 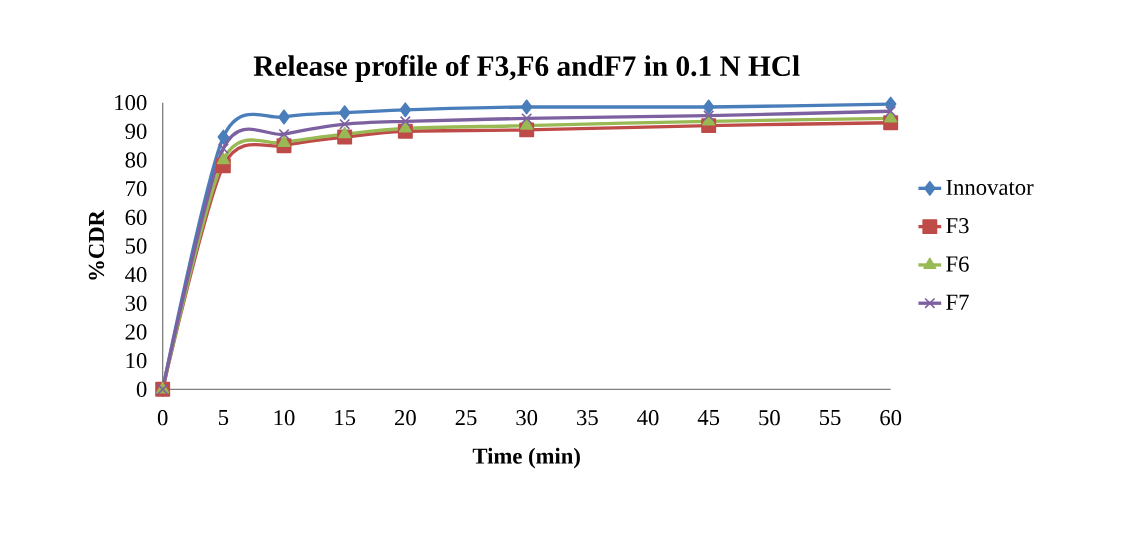 What do you see at coordinates (990, 187) in the screenshot?
I see `legend-label: Innovator` at bounding box center [990, 187].